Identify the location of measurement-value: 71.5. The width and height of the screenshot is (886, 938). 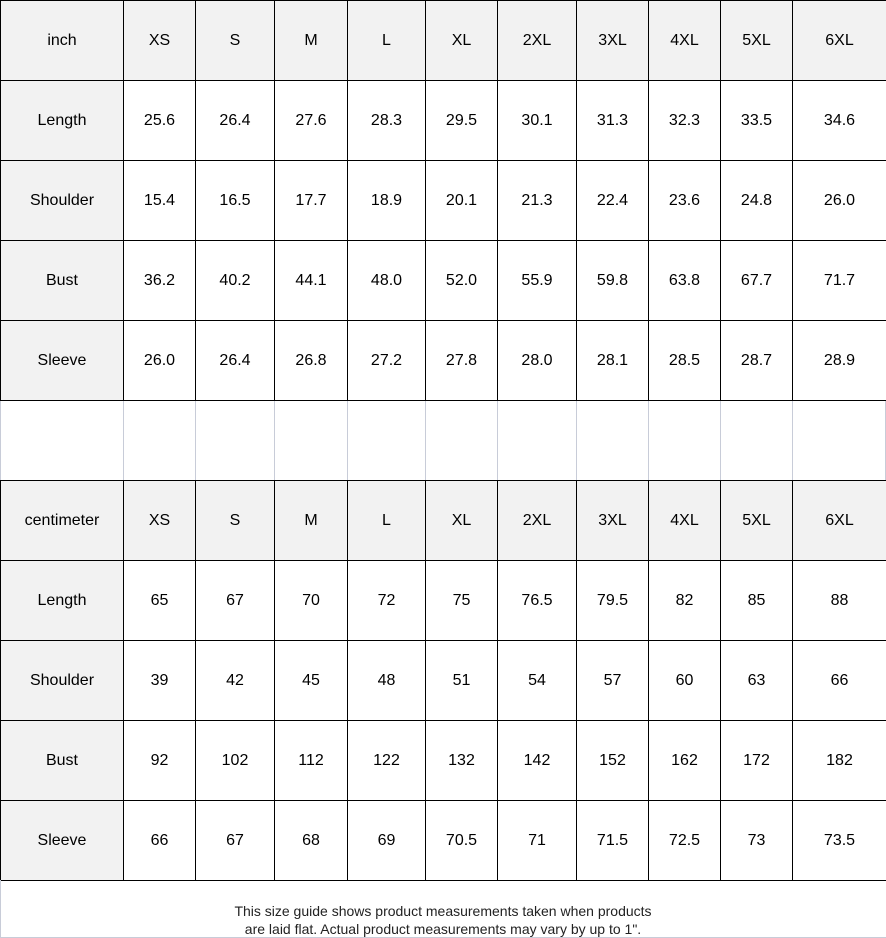
(612, 840).